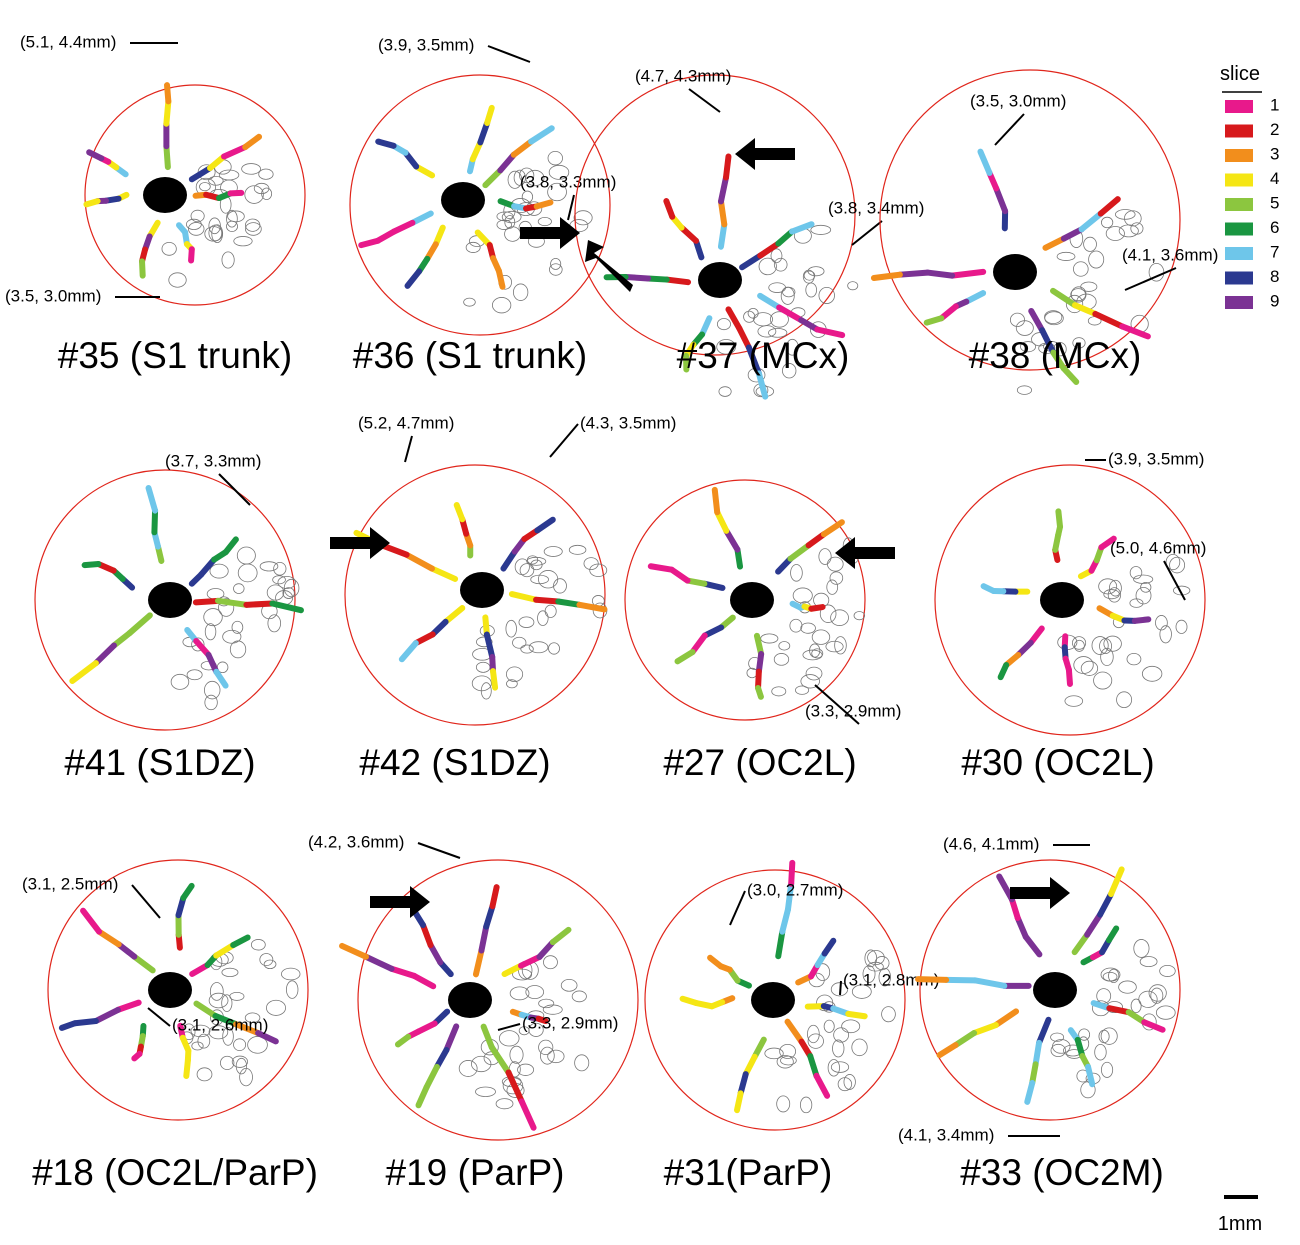 Image resolution: width=1300 pixels, height=1245 pixels. I want to click on leader-line, so click(1150, 279).